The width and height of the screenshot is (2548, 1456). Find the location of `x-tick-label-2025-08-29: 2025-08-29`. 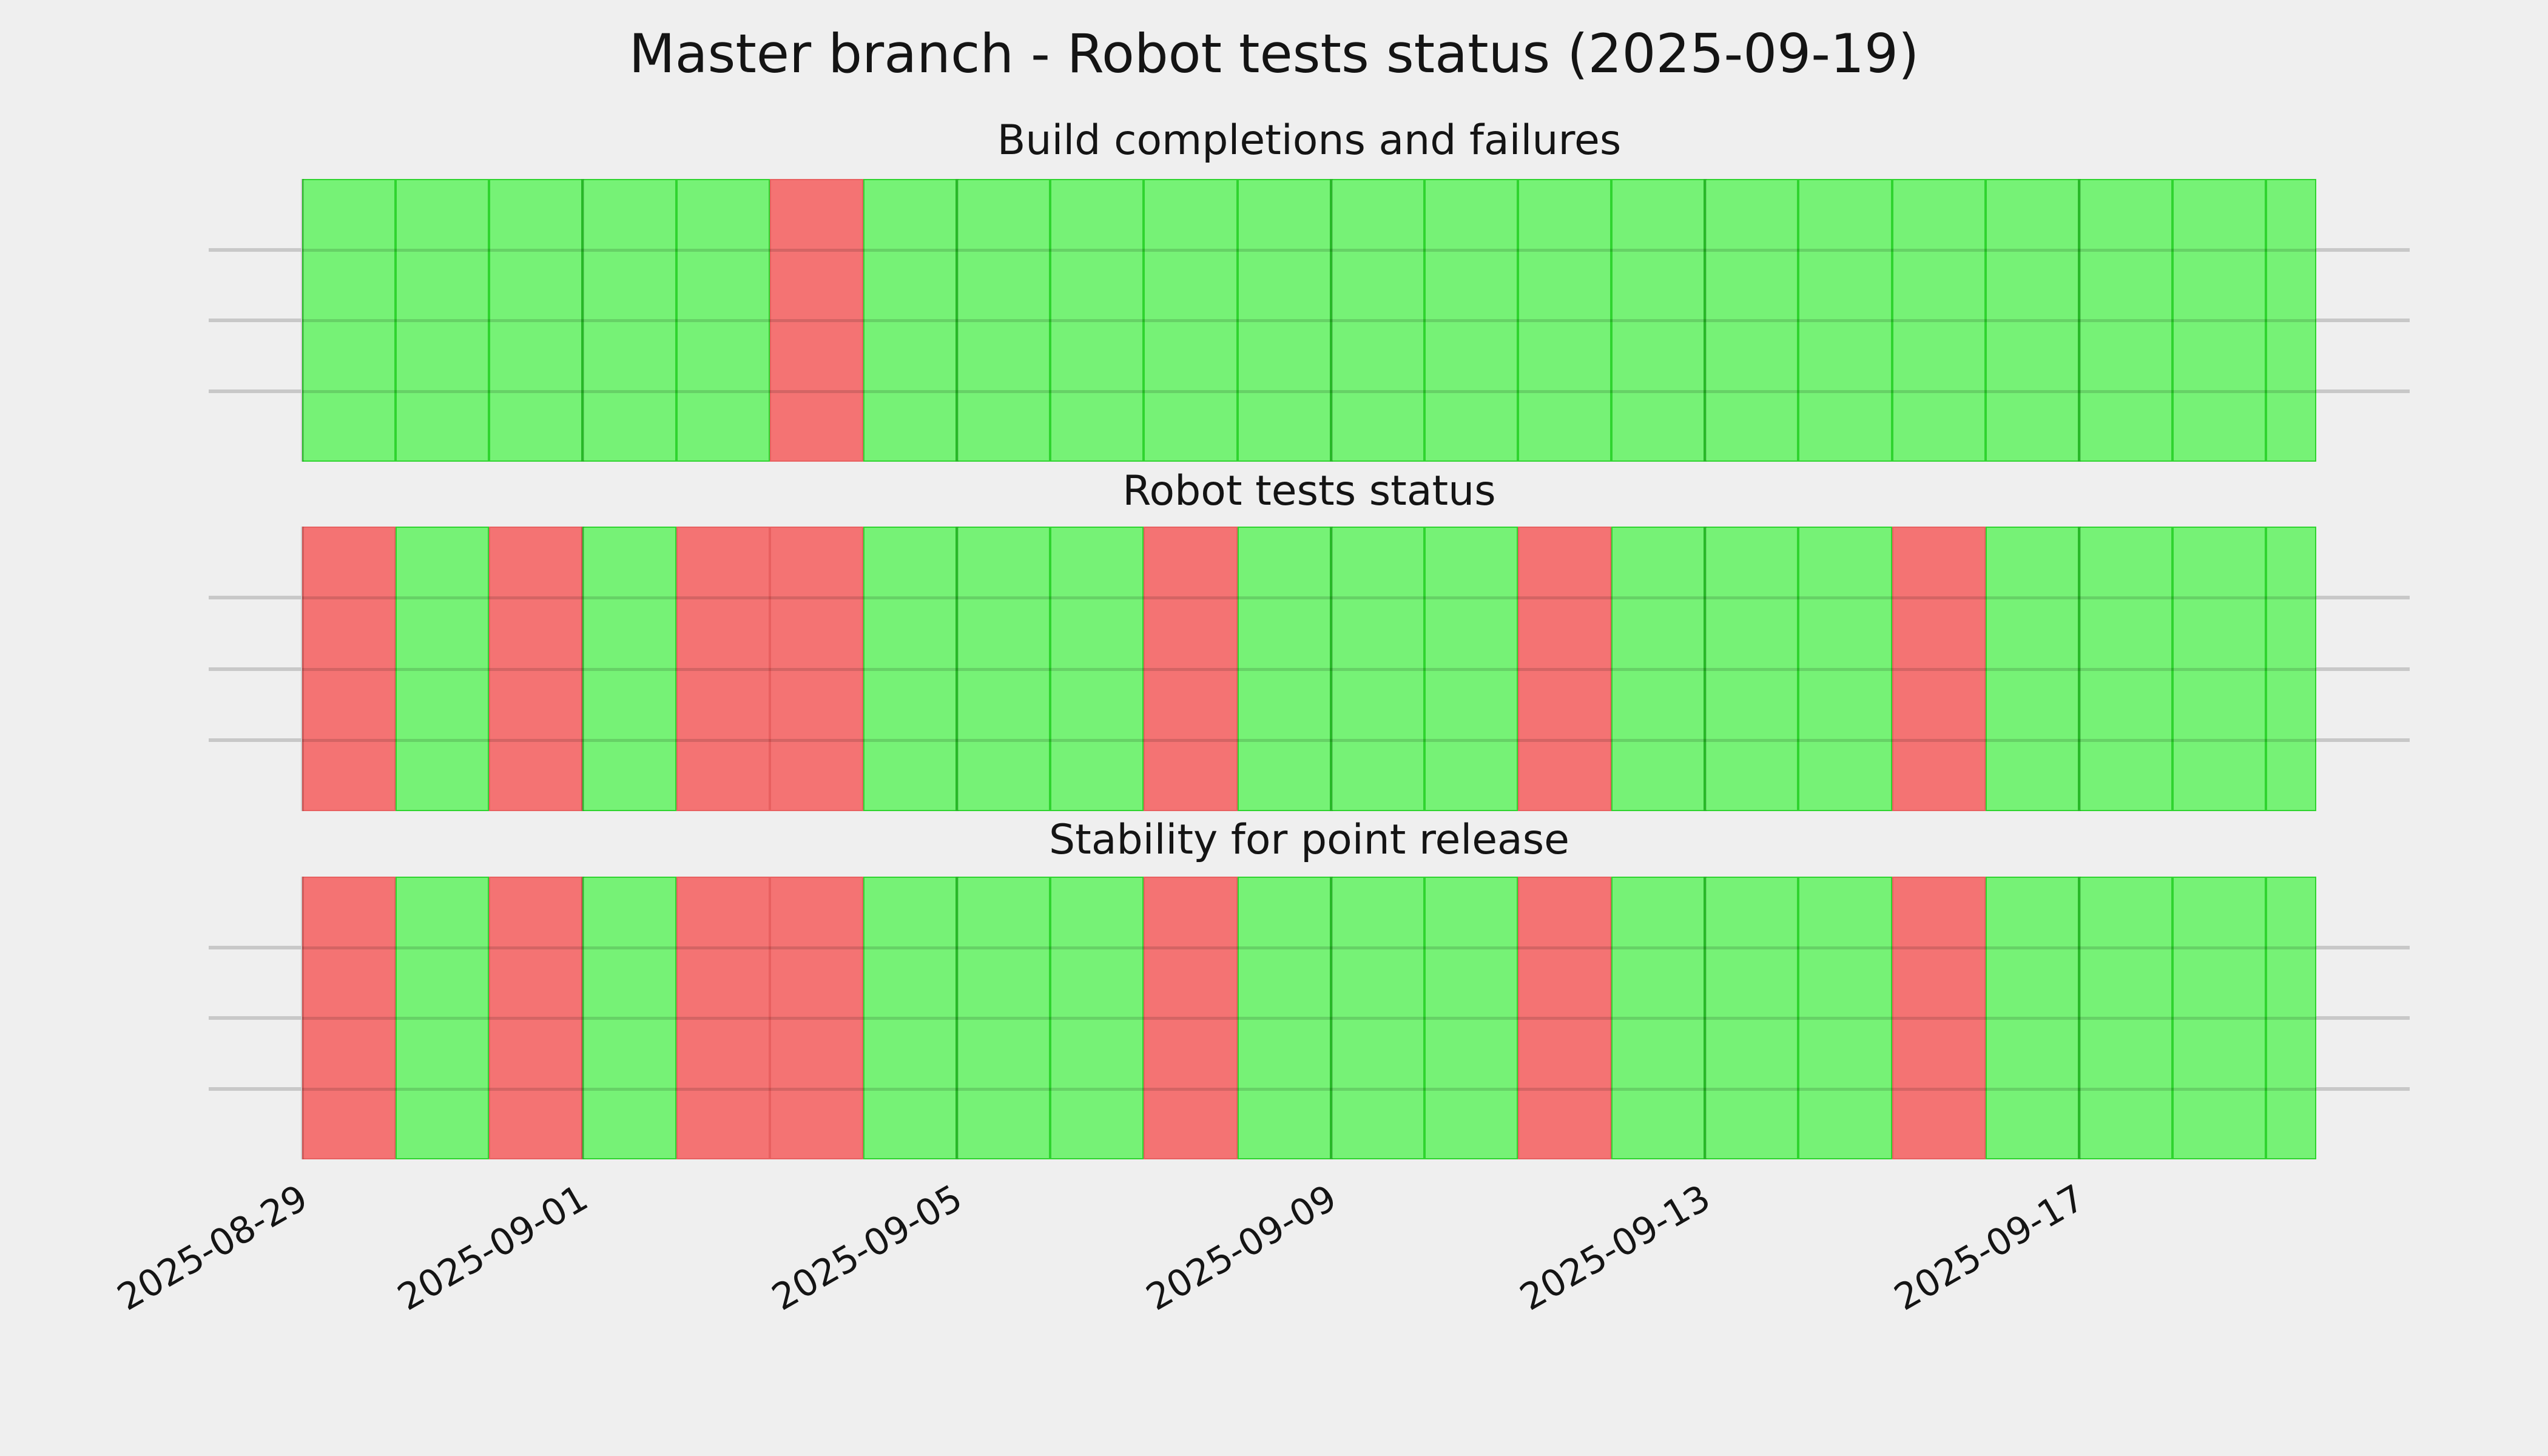

x-tick-label-2025-08-29: 2025-08-29 is located at coordinates (212, 1248).